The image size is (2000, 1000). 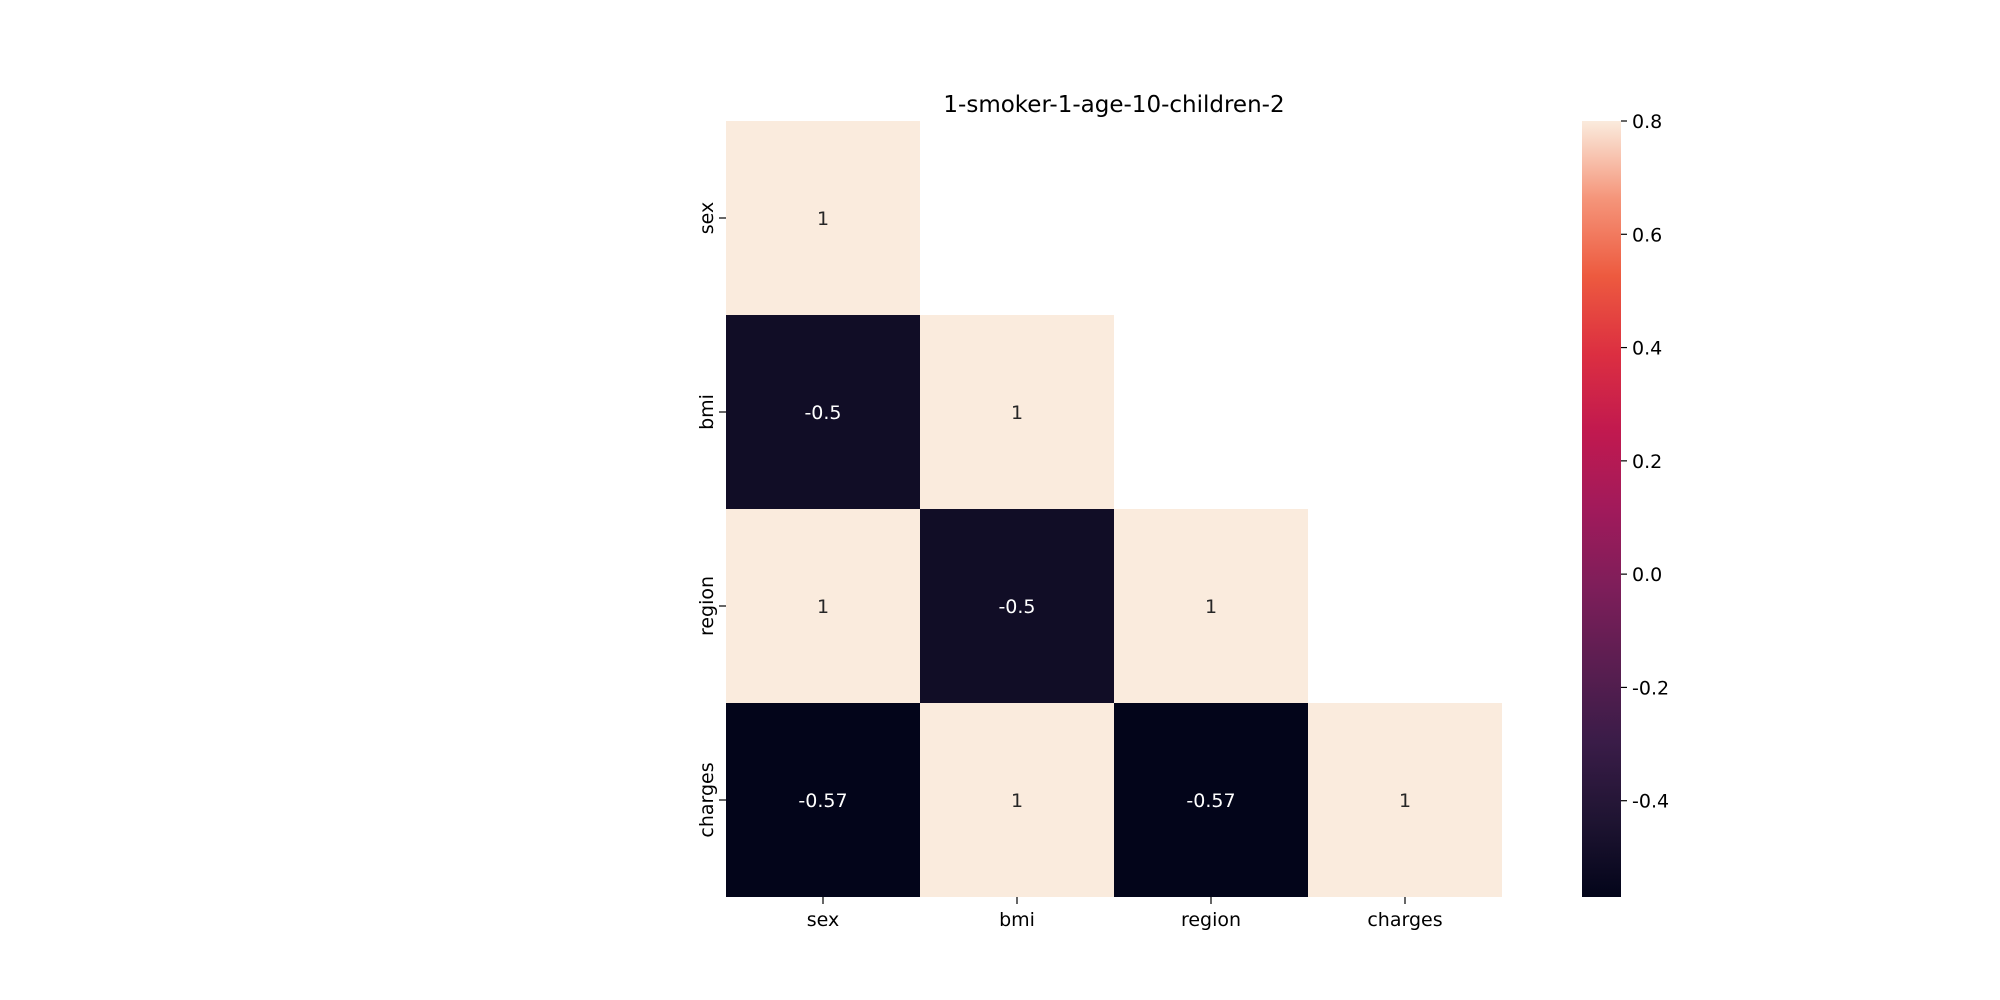 I want to click on colorbar-tick-label: 0.2, so click(x=1647, y=462).